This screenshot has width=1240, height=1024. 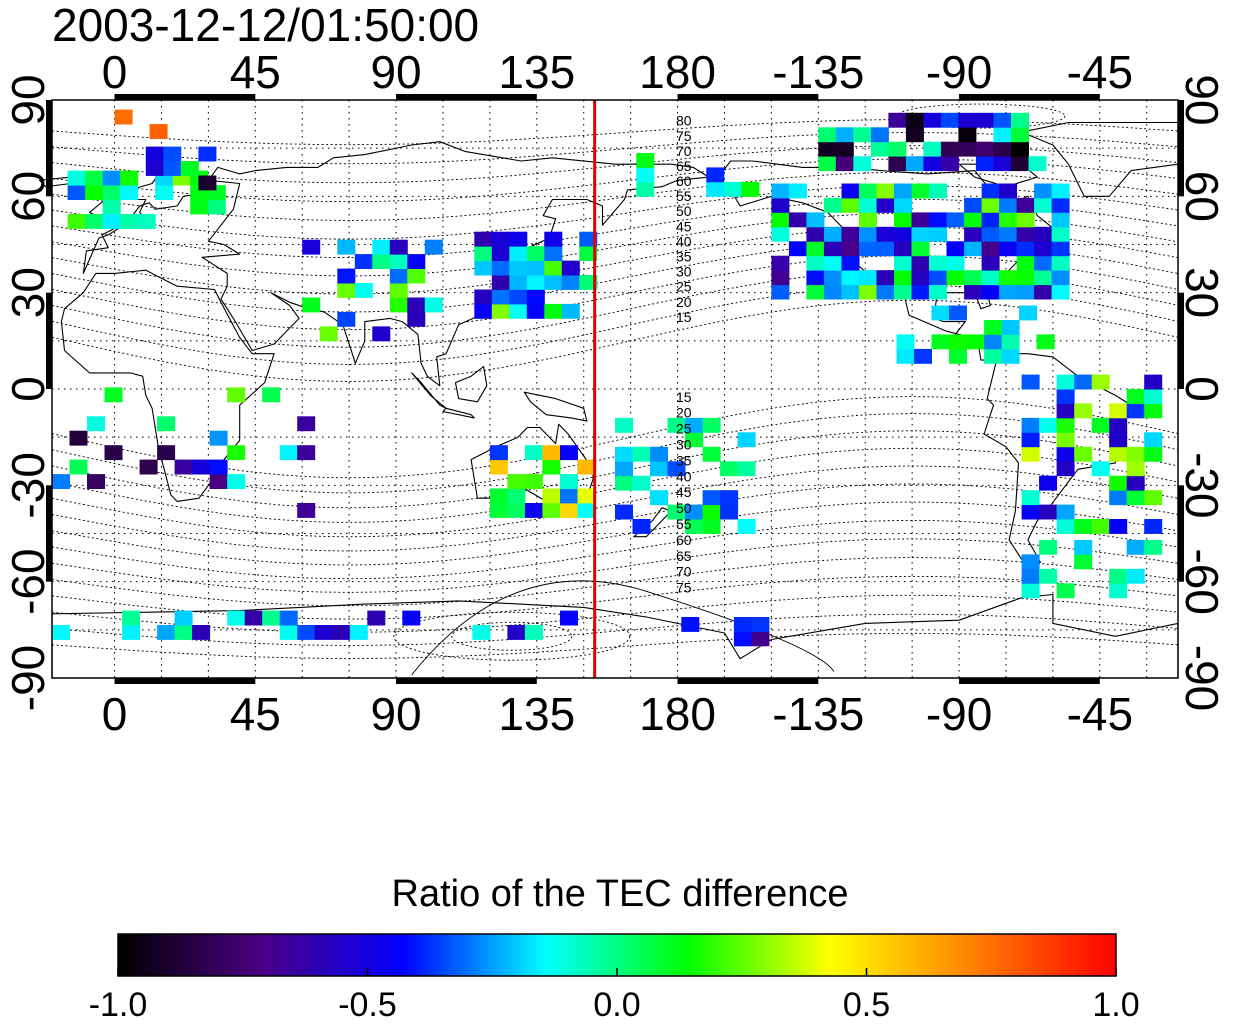 What do you see at coordinates (684, 445) in the screenshot?
I see `contour-label: 30` at bounding box center [684, 445].